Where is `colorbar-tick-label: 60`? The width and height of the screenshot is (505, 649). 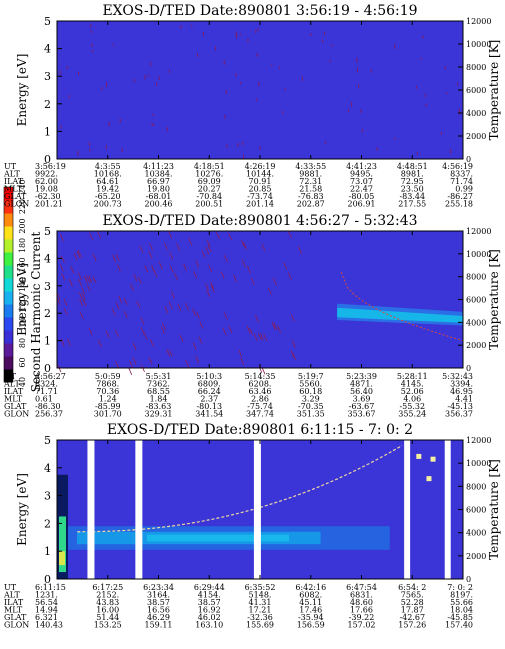
colorbar-tick-label: 60 is located at coordinates (22, 362).